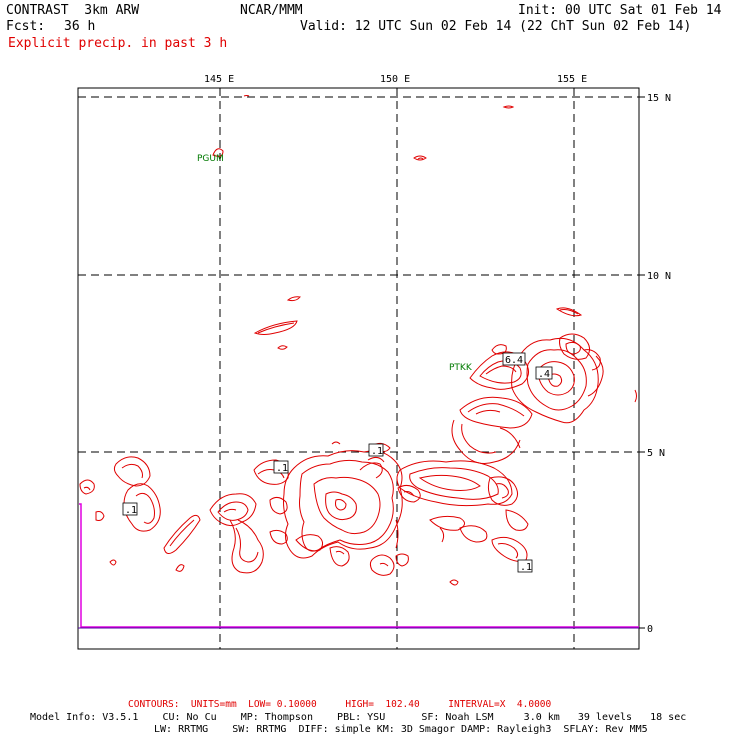 The width and height of the screenshot is (740, 740). Describe the element at coordinates (656, 453) in the screenshot. I see `lat-label-5: 5 N` at that location.